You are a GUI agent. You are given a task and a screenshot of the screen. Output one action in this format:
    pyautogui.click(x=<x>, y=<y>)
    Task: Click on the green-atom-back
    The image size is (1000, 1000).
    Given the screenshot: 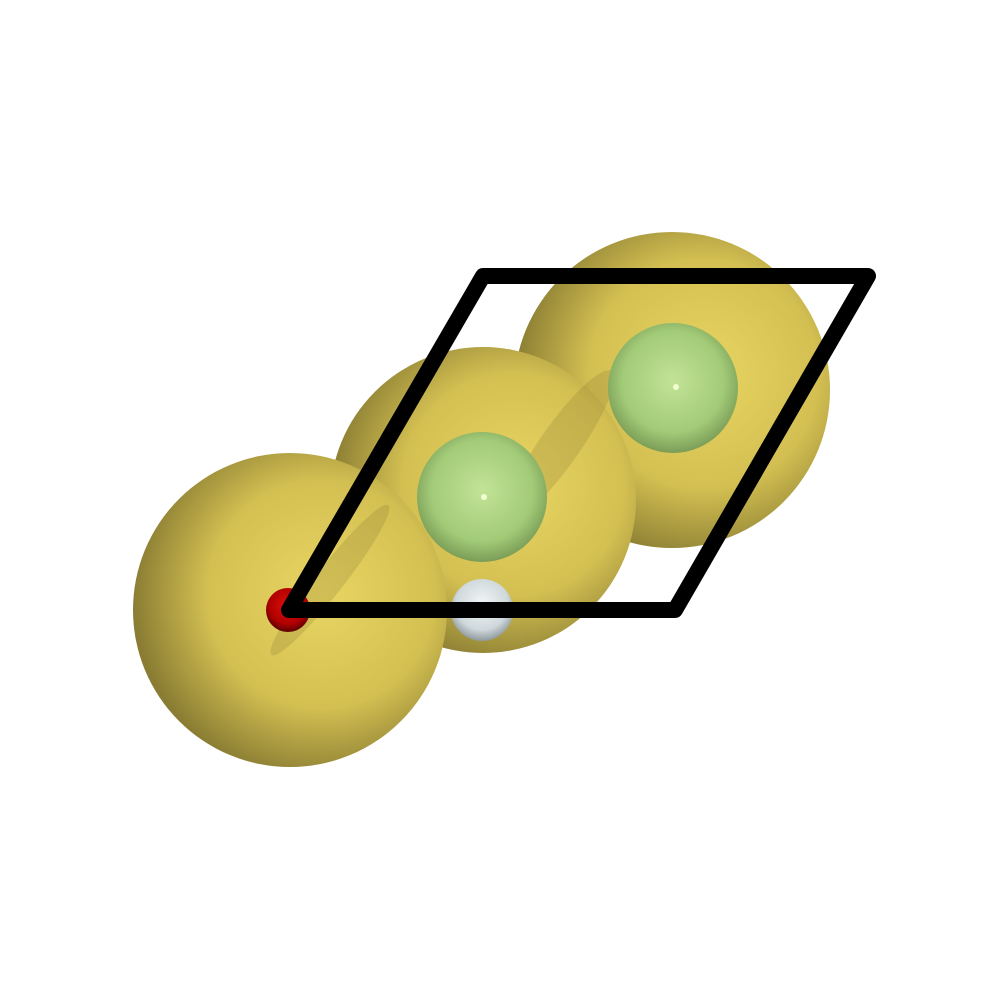 What is the action you would take?
    pyautogui.click(x=673, y=388)
    